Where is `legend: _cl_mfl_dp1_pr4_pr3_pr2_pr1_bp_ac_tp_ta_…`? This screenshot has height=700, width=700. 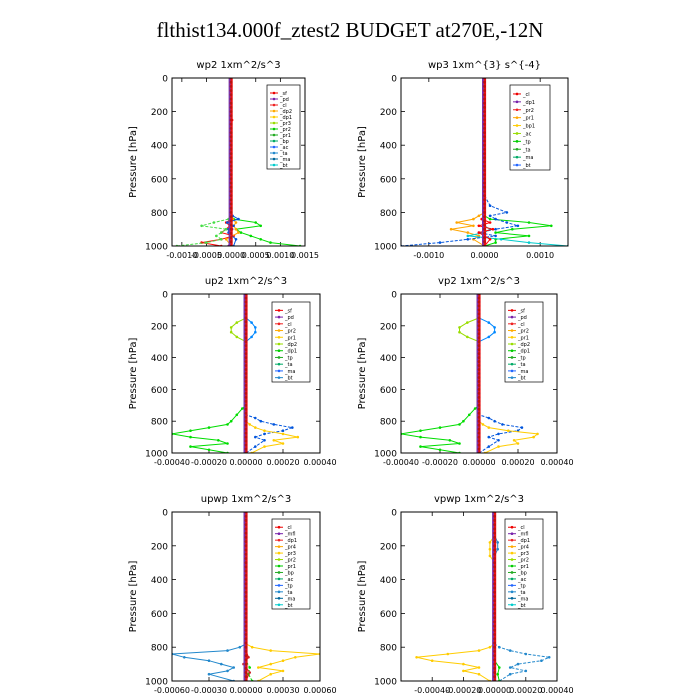 legend: _cl_mfl_dp1_pr4_pr3_pr2_pr1_bp_ac_tp_ta_… is located at coordinates (524, 564).